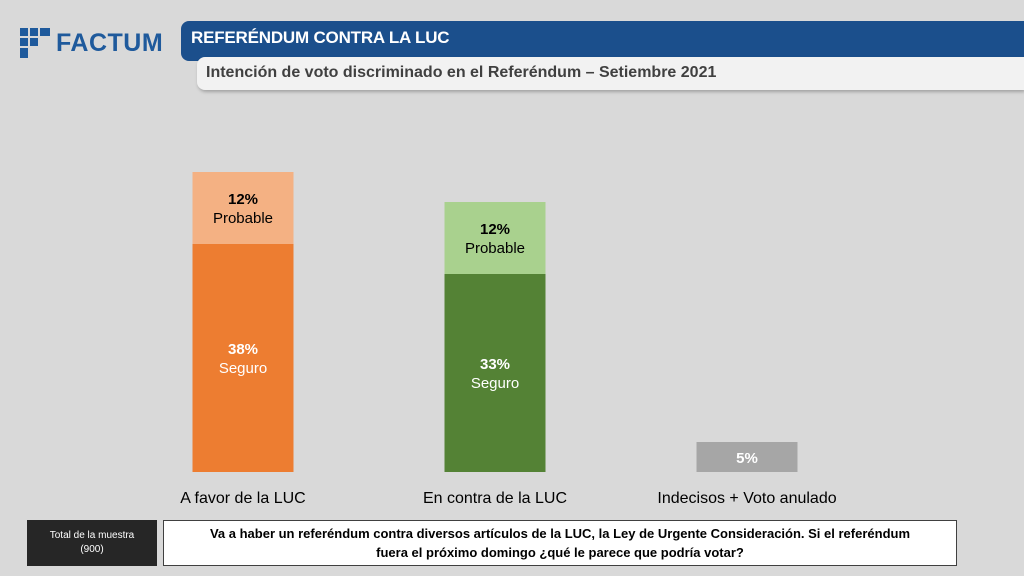  Describe the element at coordinates (92, 549) in the screenshot. I see `sample-size-count: (900)` at that location.